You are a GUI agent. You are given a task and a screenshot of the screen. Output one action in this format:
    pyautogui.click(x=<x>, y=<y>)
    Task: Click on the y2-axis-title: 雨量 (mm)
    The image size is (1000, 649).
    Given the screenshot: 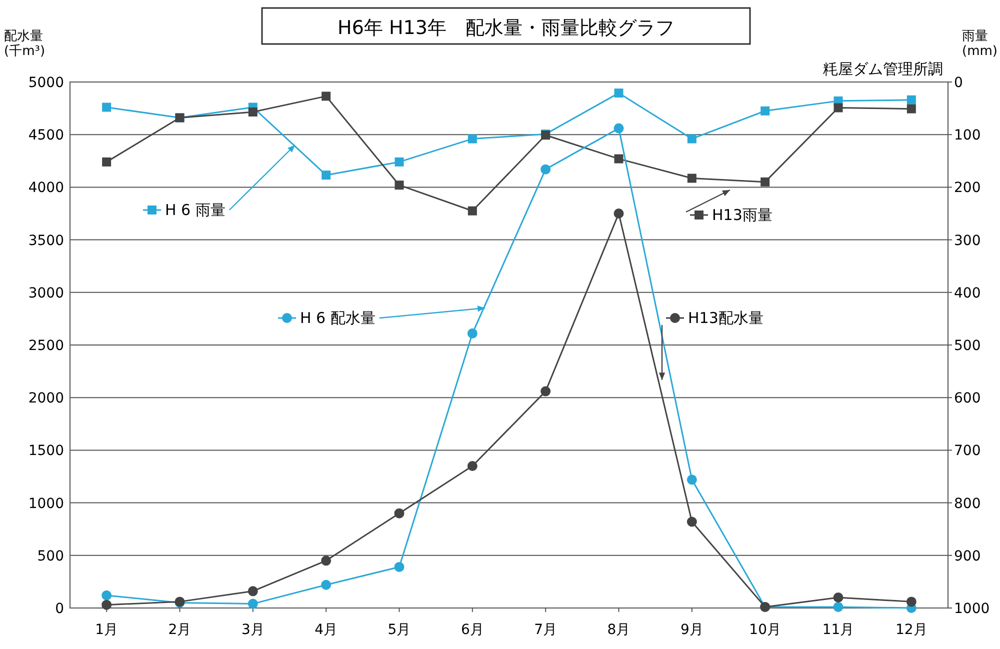 What is the action you would take?
    pyautogui.click(x=980, y=44)
    